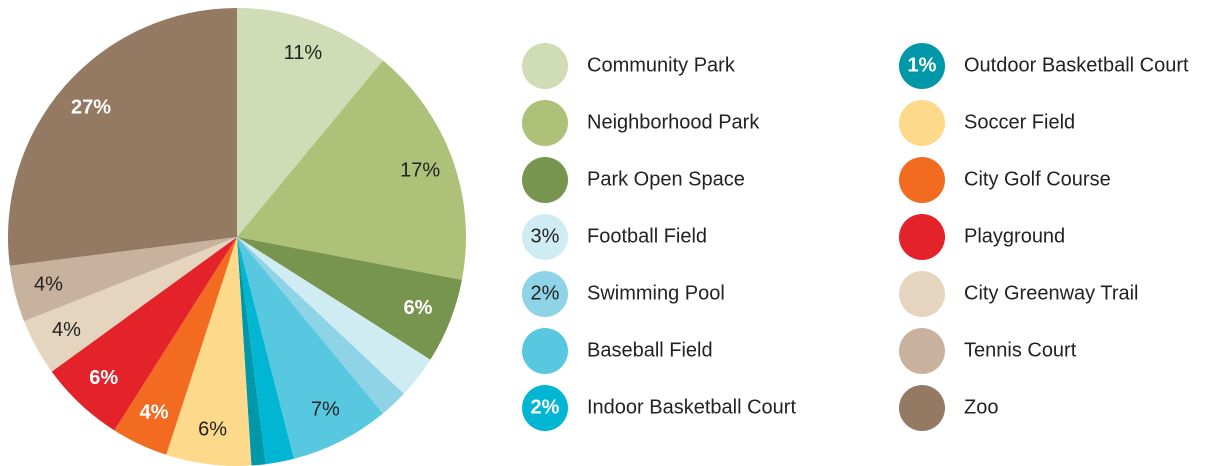  Describe the element at coordinates (647, 236) in the screenshot. I see `legend-label: Football Field` at that location.